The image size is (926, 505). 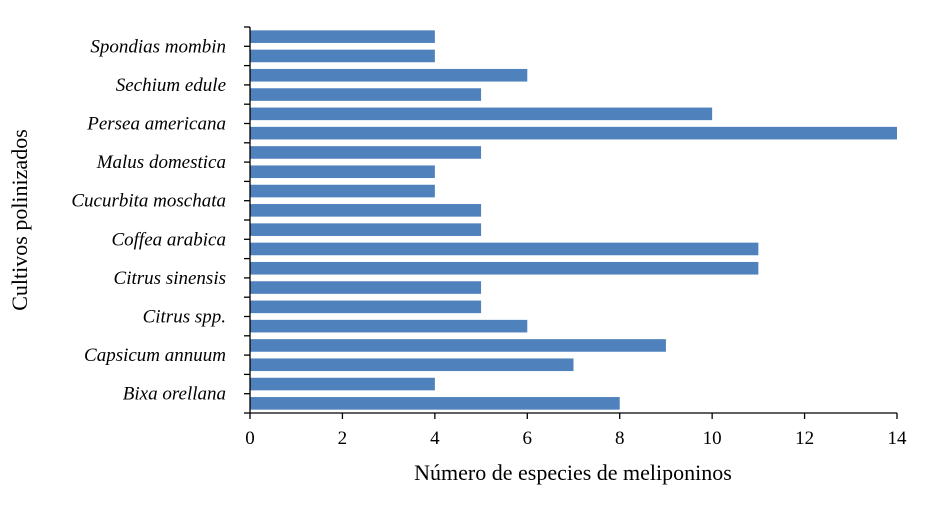 I want to click on y-ticks-group, so click(x=247, y=220).